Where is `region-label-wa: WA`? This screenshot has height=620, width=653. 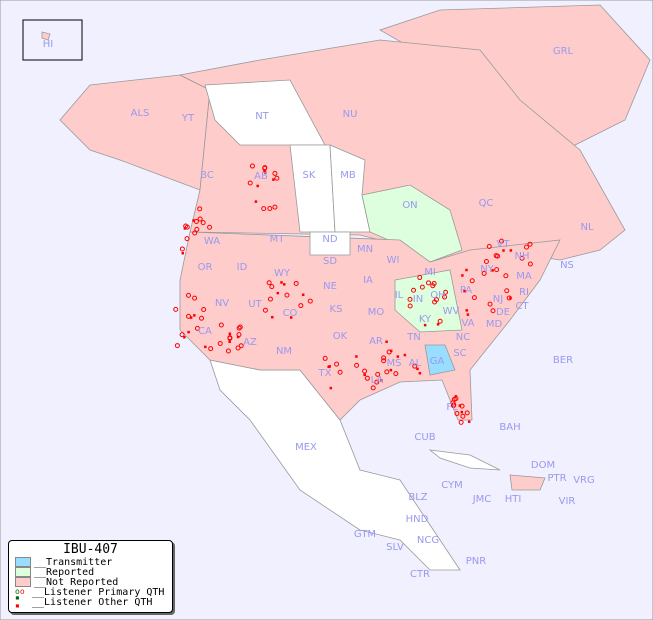
region-label-wa: WA is located at coordinates (212, 241).